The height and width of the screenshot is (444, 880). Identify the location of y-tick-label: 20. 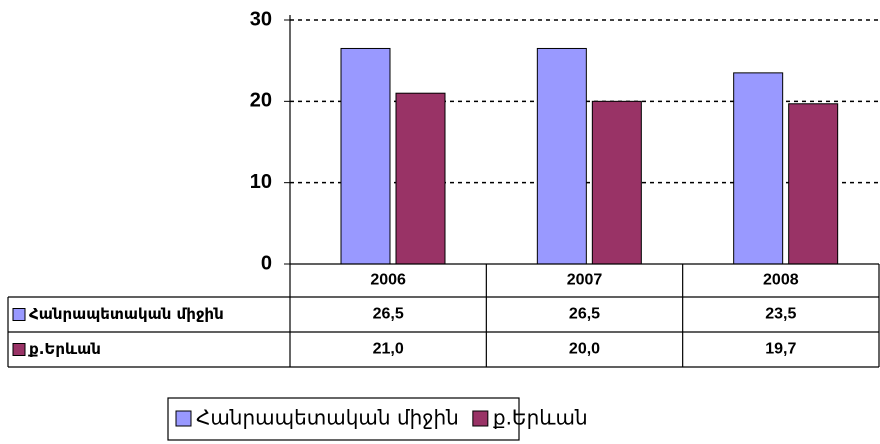
(261, 101).